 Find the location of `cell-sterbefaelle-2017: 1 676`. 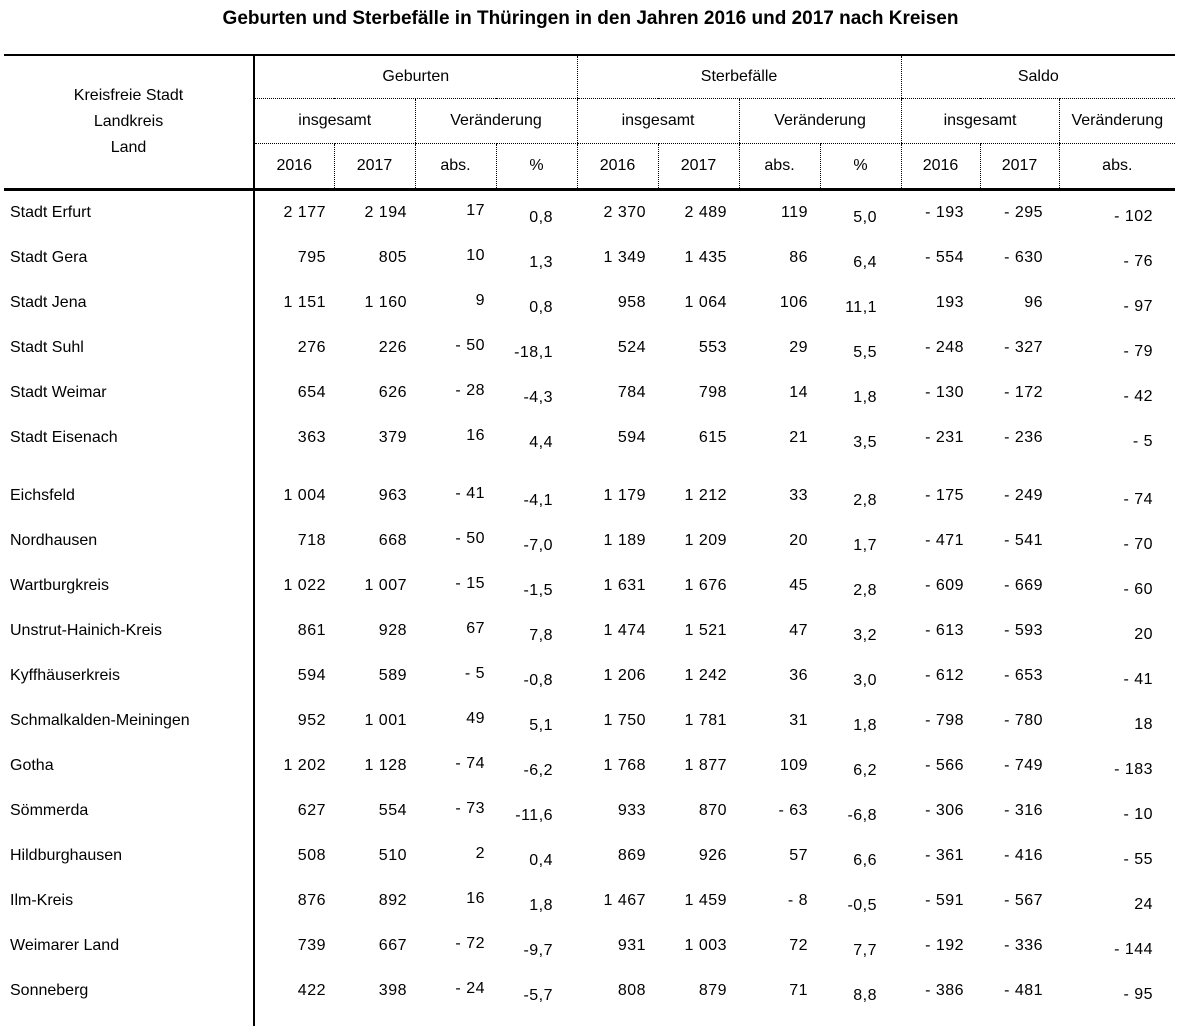

cell-sterbefaelle-2017: 1 676 is located at coordinates (706, 585).